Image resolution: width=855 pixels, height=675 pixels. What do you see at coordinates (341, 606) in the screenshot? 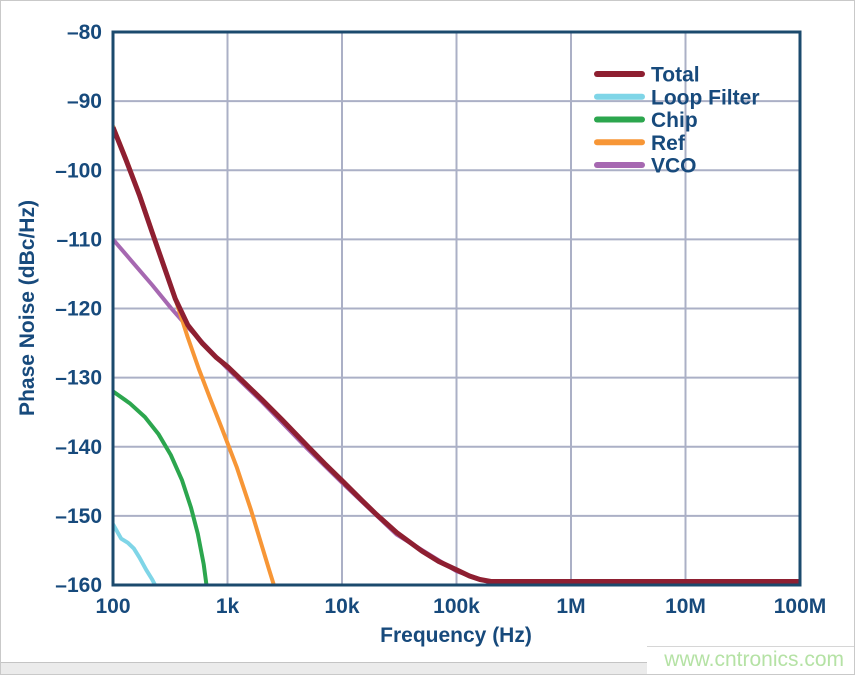
I see `x-tick-label: 10k` at bounding box center [341, 606].